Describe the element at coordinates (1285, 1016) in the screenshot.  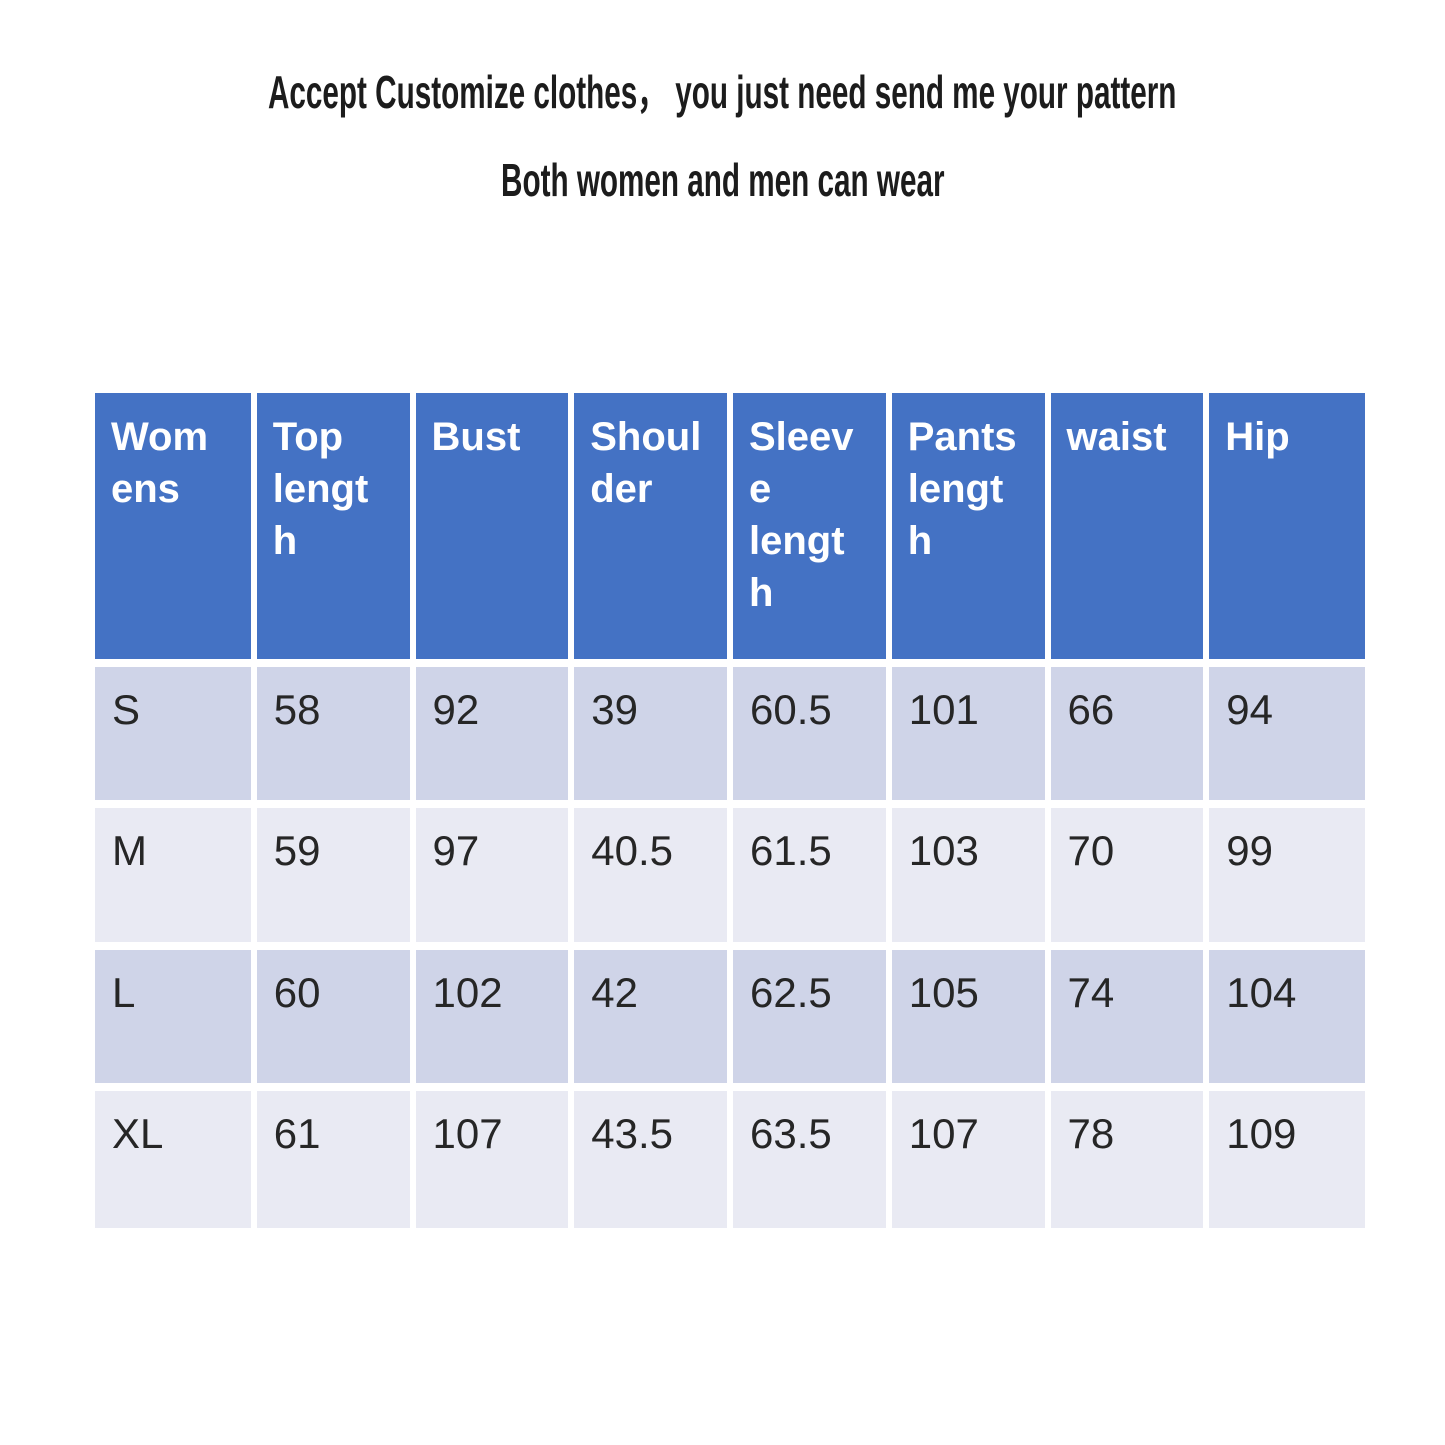
I see `measurement-cell: 104` at that location.